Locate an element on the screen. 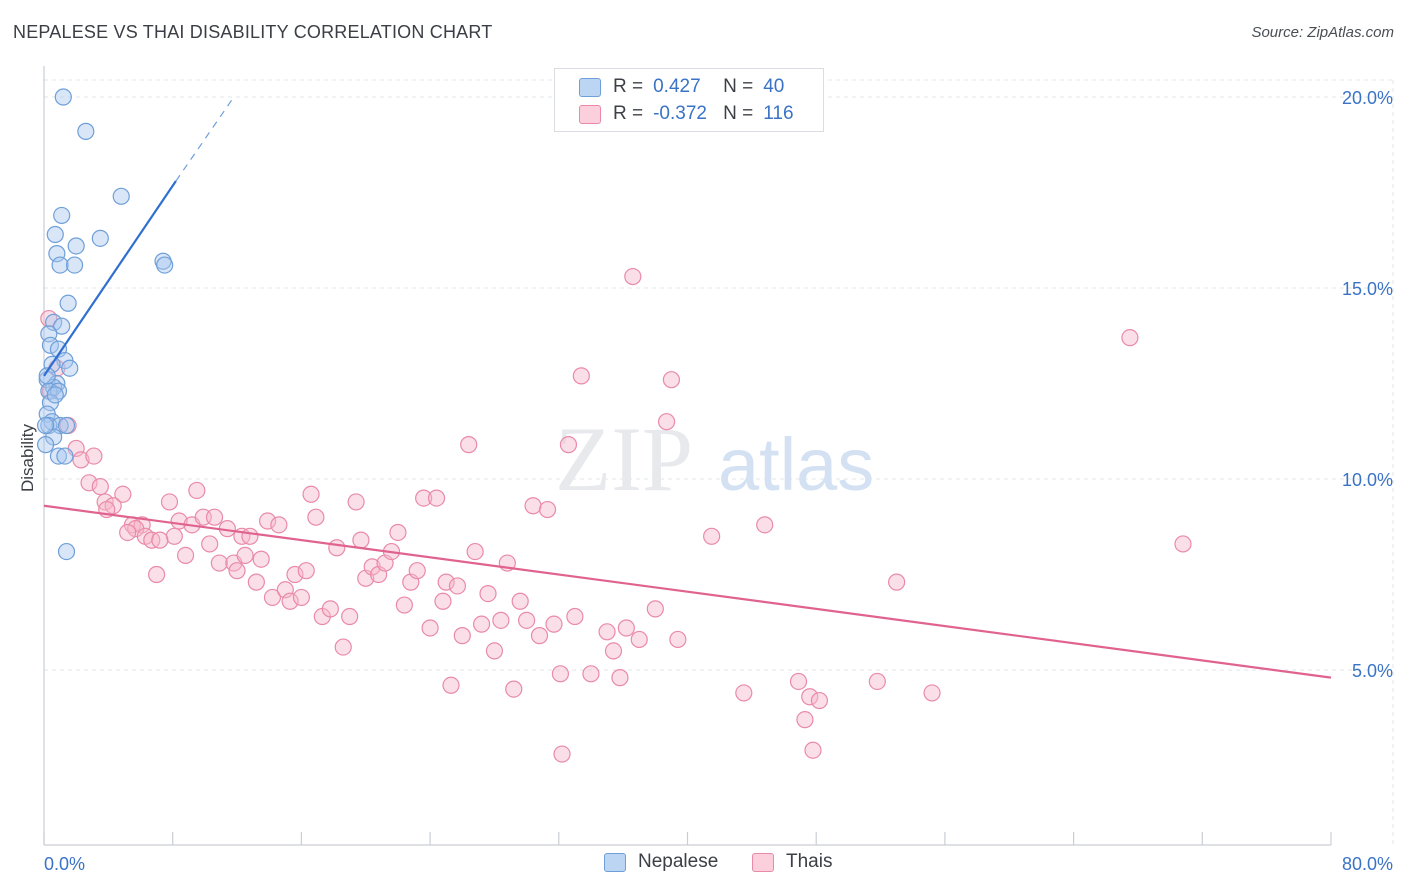 The width and height of the screenshot is (1406, 892). x-tick-label: 0.0% is located at coordinates (64, 864).